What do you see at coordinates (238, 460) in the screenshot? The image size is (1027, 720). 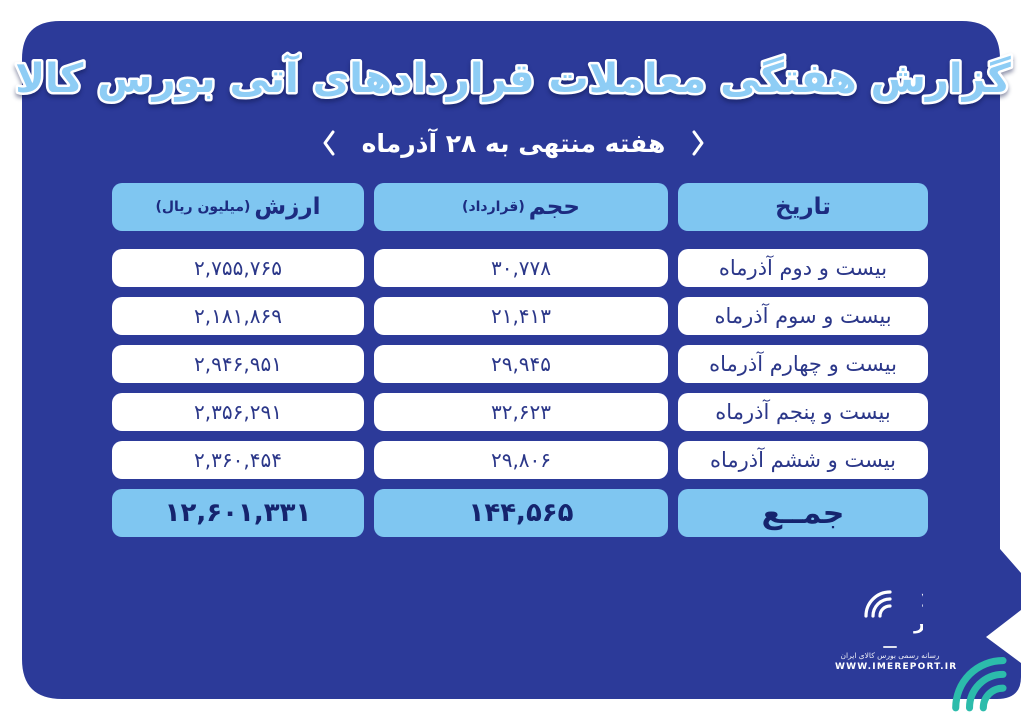 I see `value-cell: ۲,۳۶۰,۴۵۴` at bounding box center [238, 460].